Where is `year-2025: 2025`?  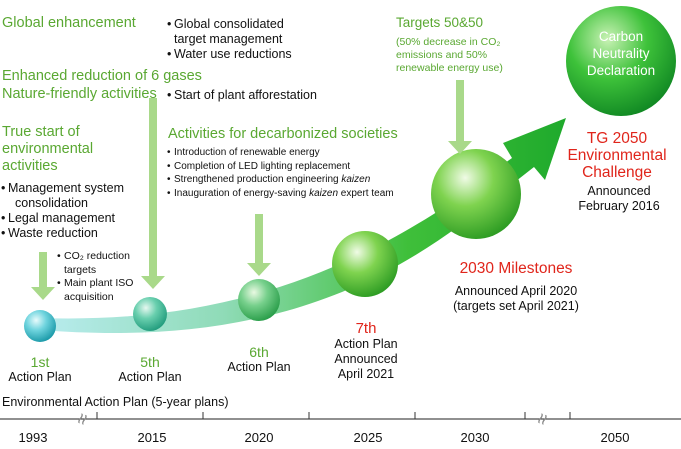
year-2025: 2025 is located at coordinates (368, 437).